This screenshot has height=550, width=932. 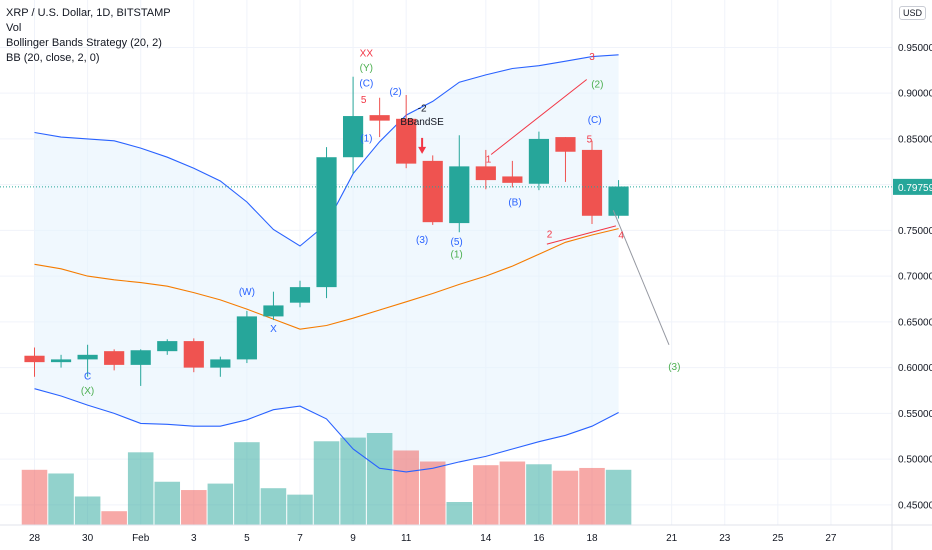 What do you see at coordinates (422, 122) in the screenshot?
I see `wave-label: BBandSE` at bounding box center [422, 122].